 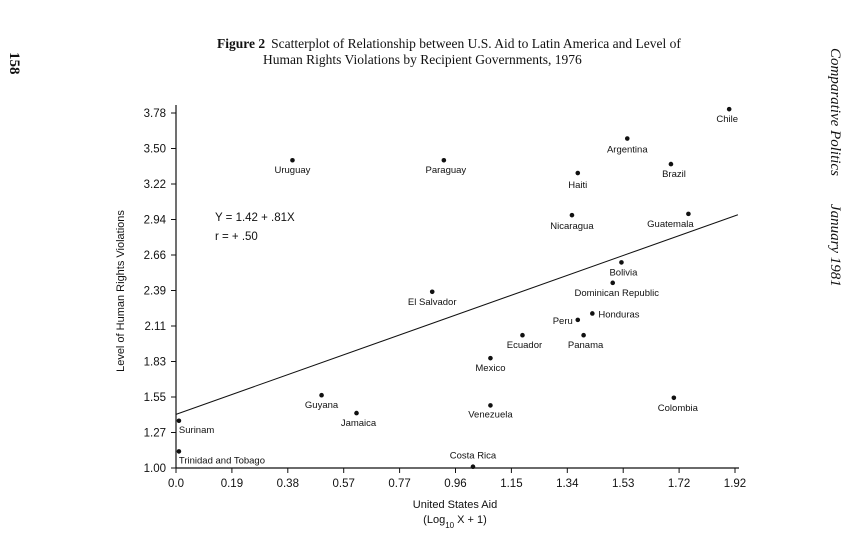 What do you see at coordinates (155, 363) in the screenshot?
I see `y-tick-label: 1.83` at bounding box center [155, 363].